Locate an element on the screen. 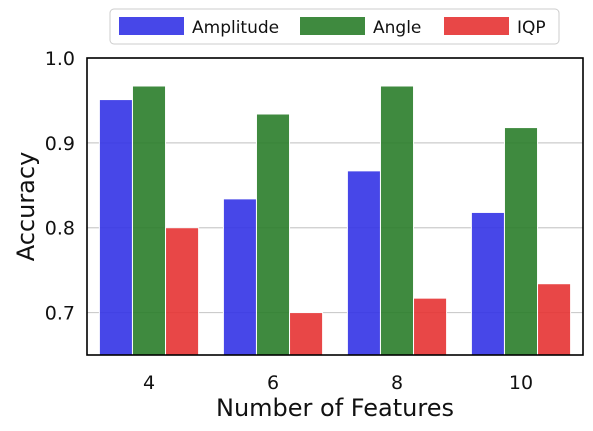 Image resolution: width=593 pixels, height=431 pixels. x-axis-label: Number of Features is located at coordinates (335, 408).